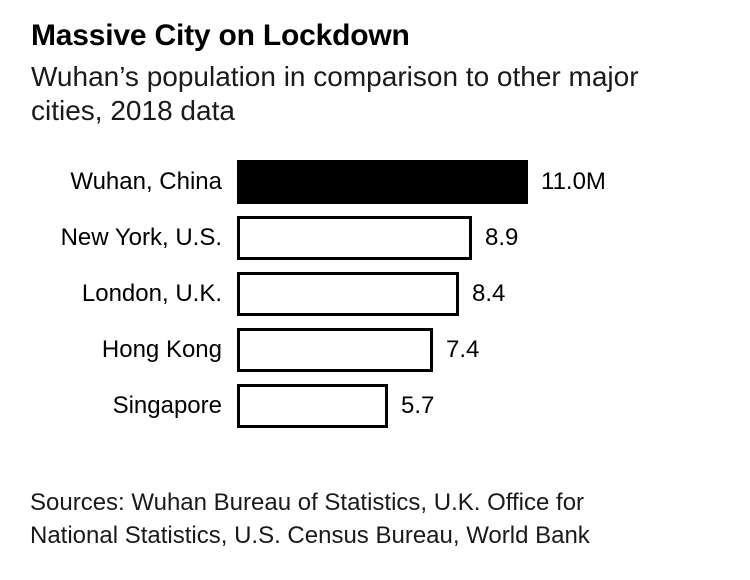 The width and height of the screenshot is (750, 580). What do you see at coordinates (146, 181) in the screenshot?
I see `bar-label: Wuhan, China` at bounding box center [146, 181].